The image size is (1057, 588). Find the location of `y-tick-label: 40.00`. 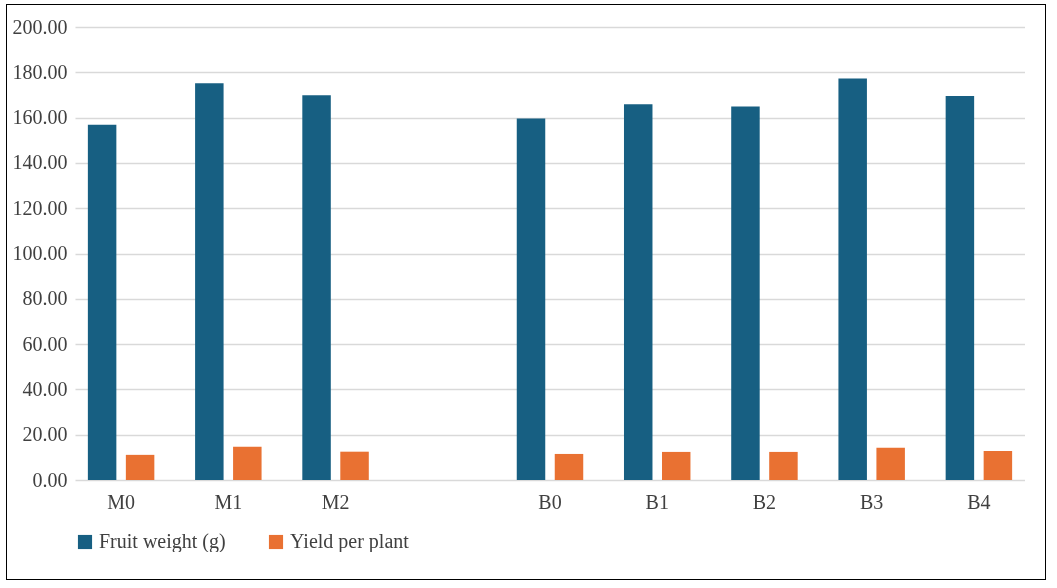

y-tick-label: 40.00 is located at coordinates (45, 388).